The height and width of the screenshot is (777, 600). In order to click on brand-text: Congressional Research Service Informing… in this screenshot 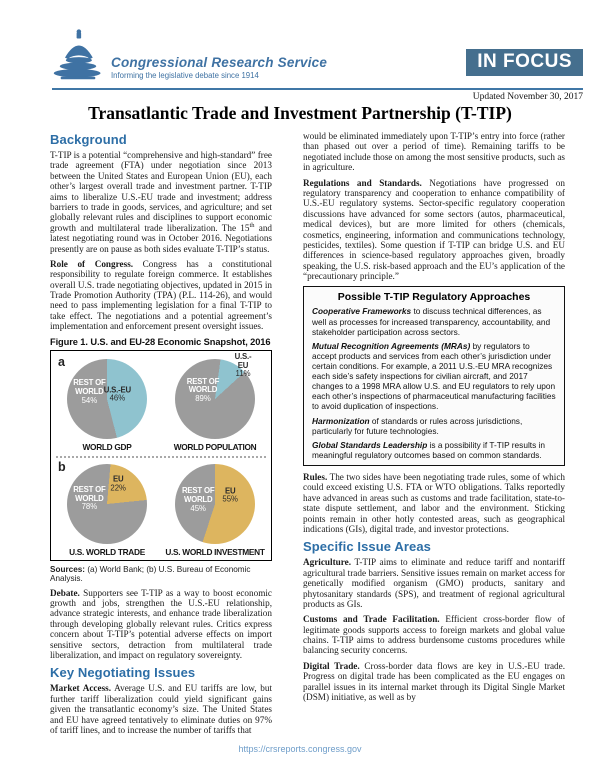, I will do `click(219, 69)`.